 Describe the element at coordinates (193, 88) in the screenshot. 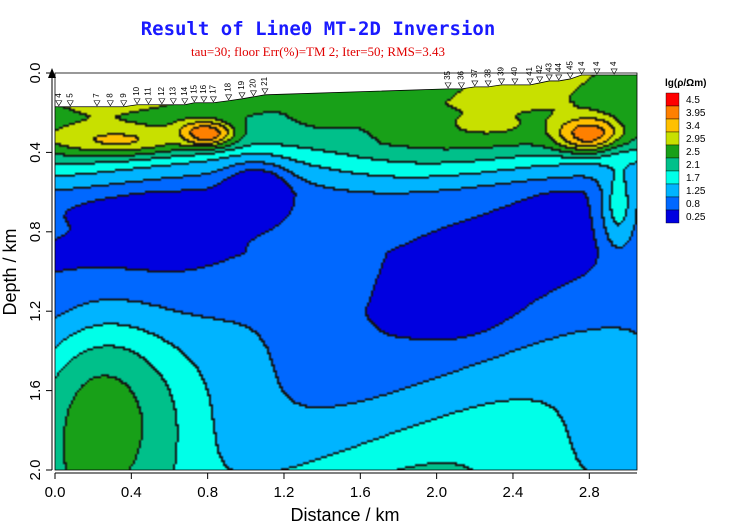

I see `station-label: 15` at that location.